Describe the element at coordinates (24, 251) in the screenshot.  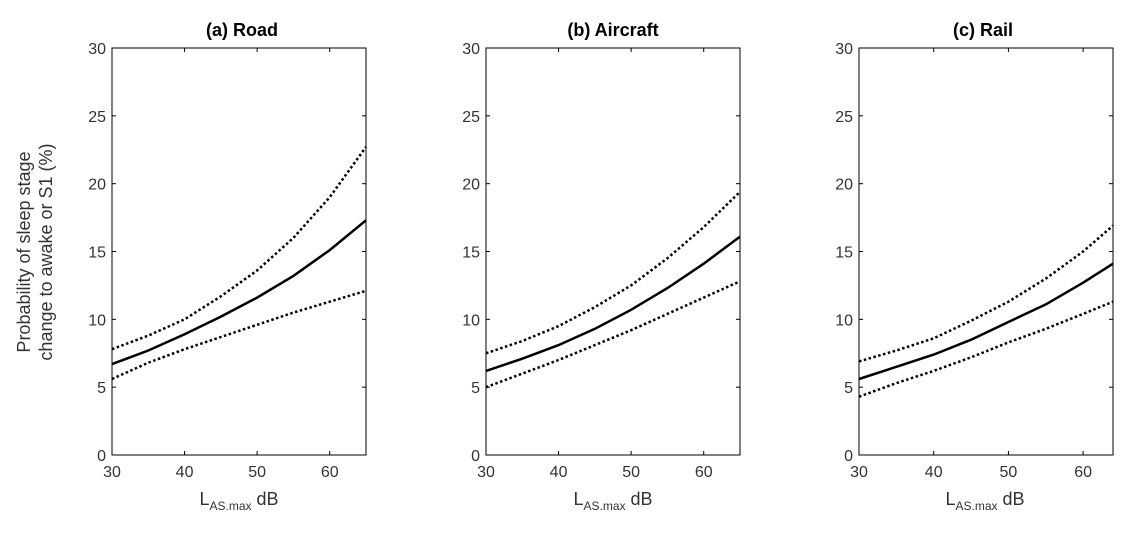
I see `y-axis-label-line1: Probability of sleep stage` at that location.